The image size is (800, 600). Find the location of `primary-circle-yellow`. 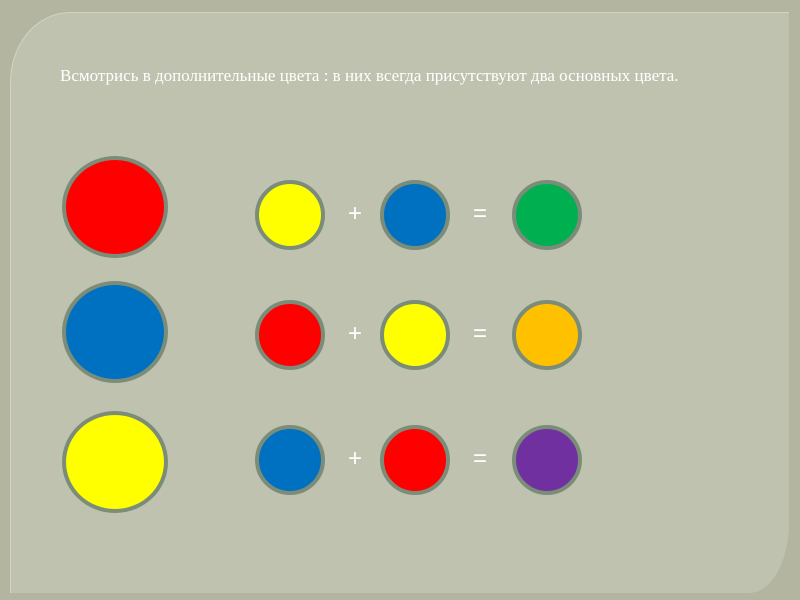

primary-circle-yellow is located at coordinates (115, 462).